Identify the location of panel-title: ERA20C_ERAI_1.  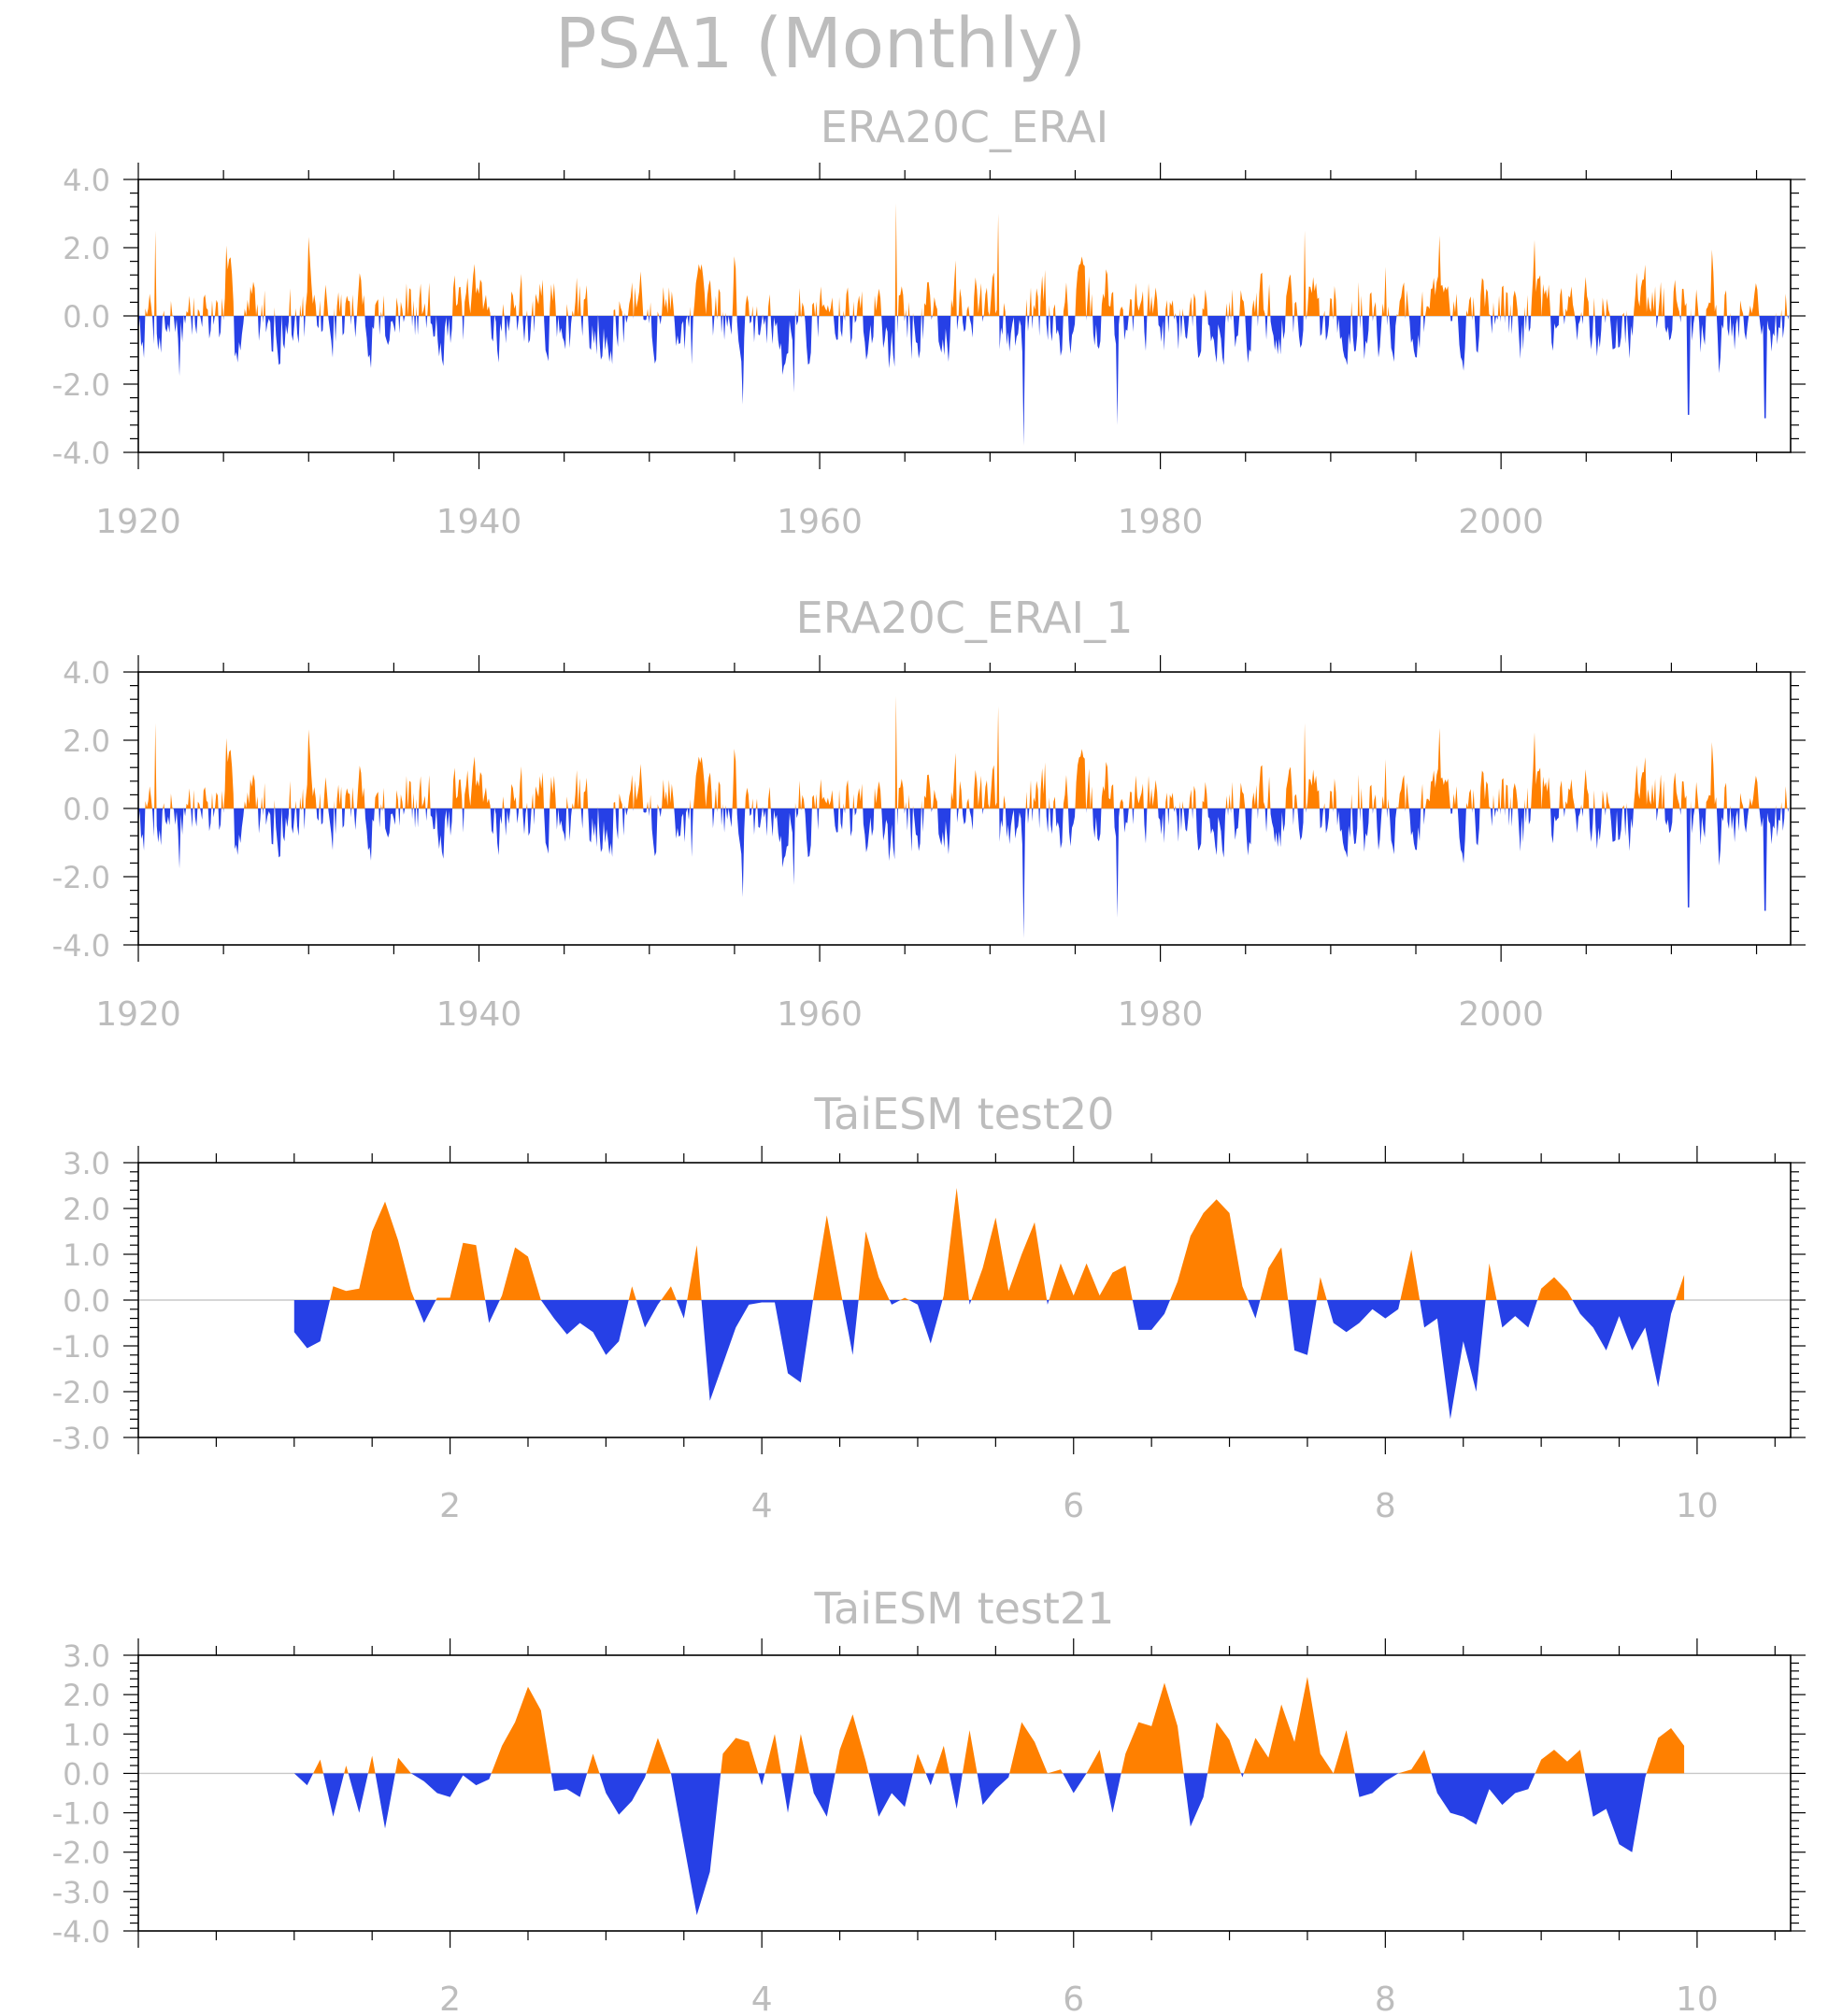
(965, 618).